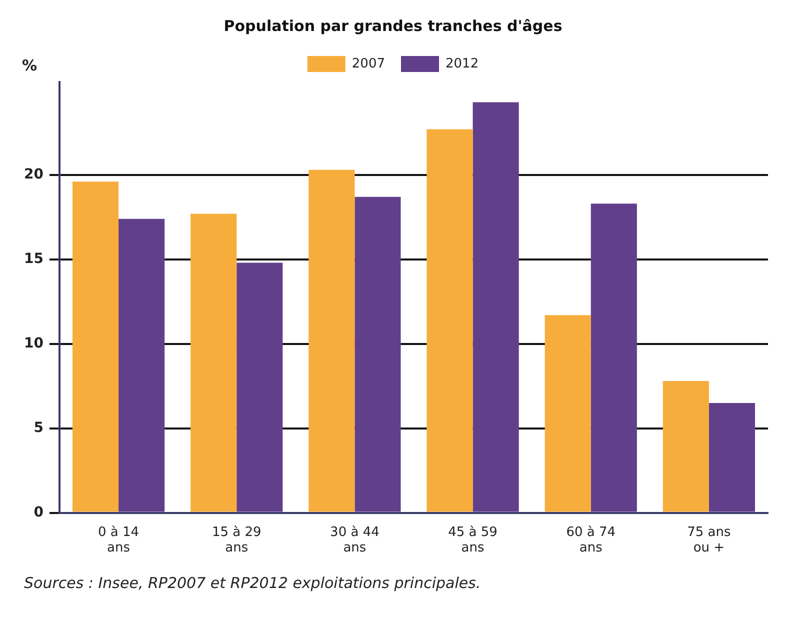  What do you see at coordinates (30, 65) in the screenshot?
I see `y-axis-title: %` at bounding box center [30, 65].